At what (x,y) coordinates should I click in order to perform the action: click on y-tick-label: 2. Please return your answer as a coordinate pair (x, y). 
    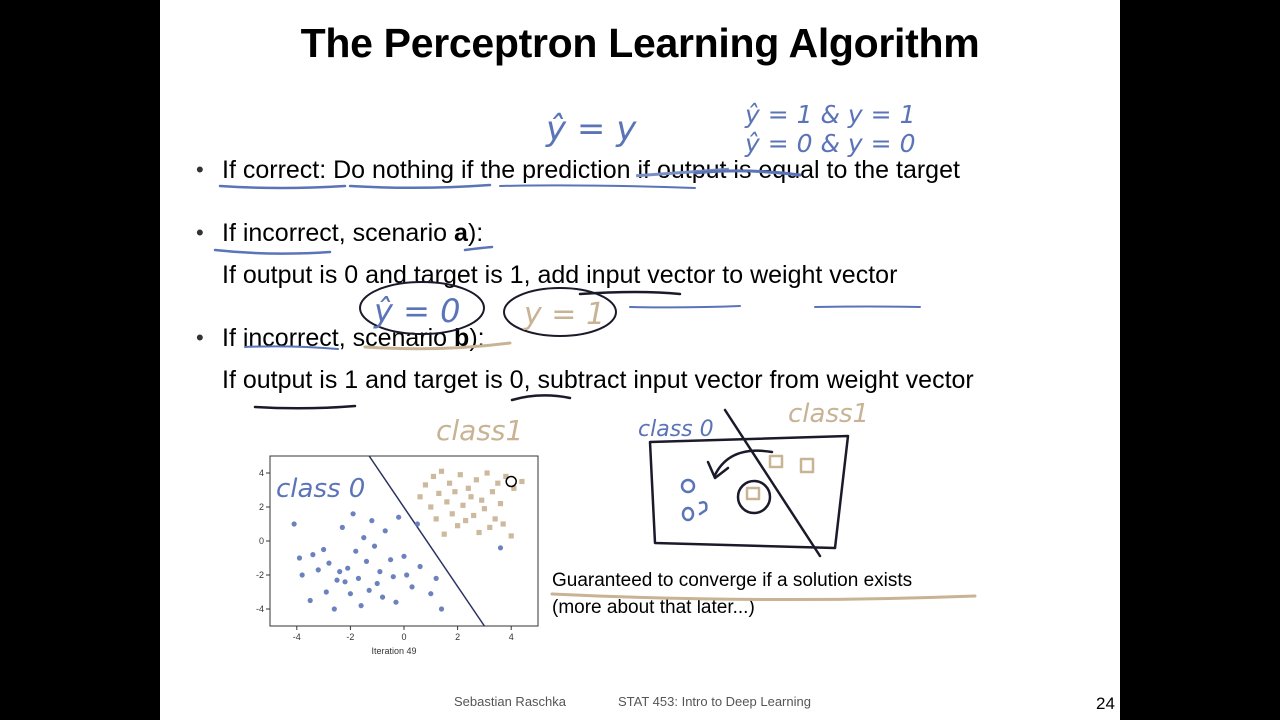
    Looking at the image, I should click on (261, 507).